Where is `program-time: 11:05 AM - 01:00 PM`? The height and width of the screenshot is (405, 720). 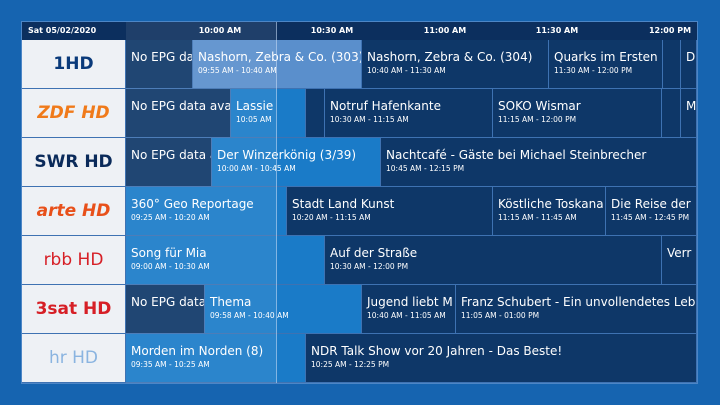
program-time: 11:05 AM - 01:00 PM is located at coordinates (500, 315).